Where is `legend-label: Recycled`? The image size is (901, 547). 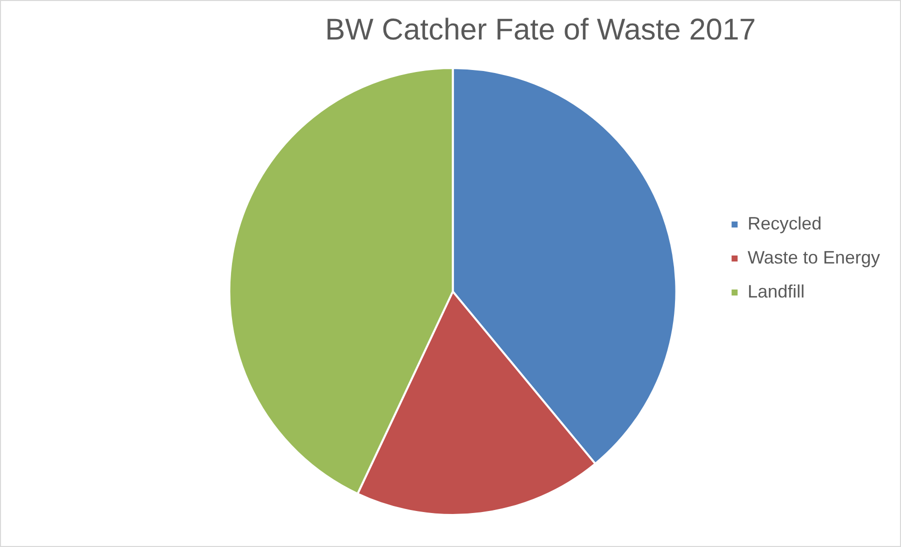 legend-label: Recycled is located at coordinates (785, 223).